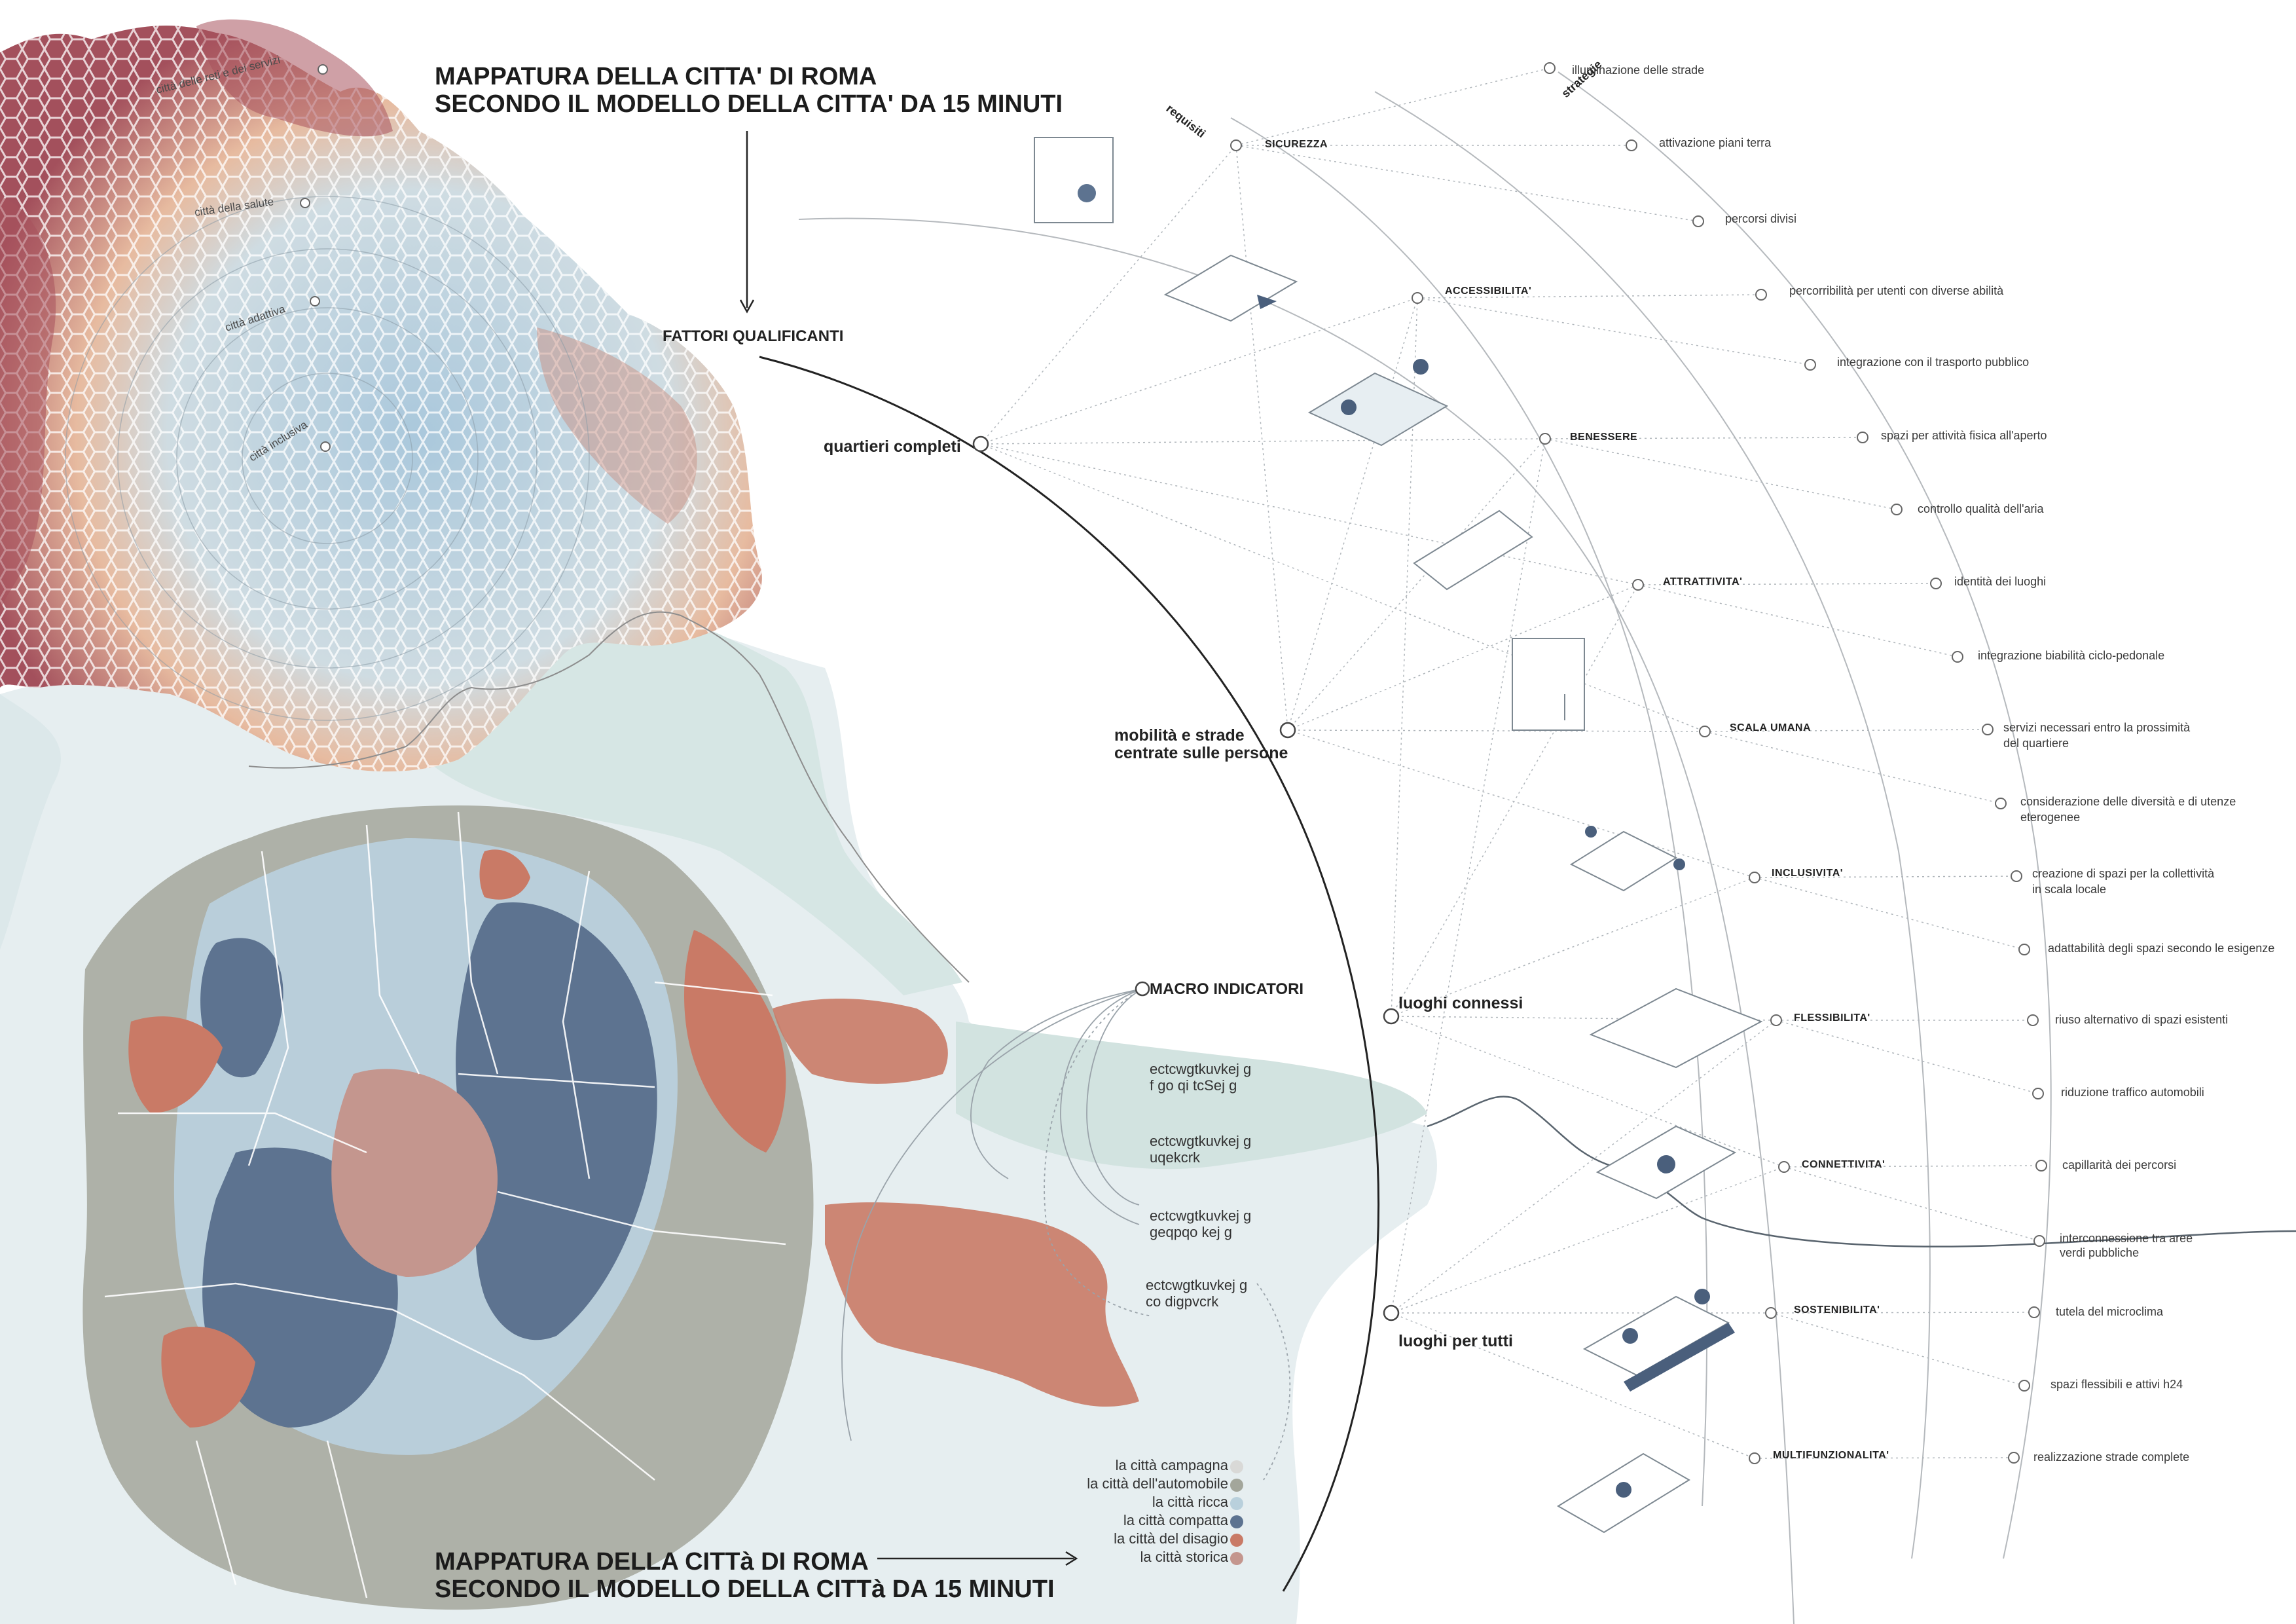 The height and width of the screenshot is (1624, 2296). Describe the element at coordinates (1157, 1483) in the screenshot. I see `legend-item-automobile: la città dell'automobile` at that location.